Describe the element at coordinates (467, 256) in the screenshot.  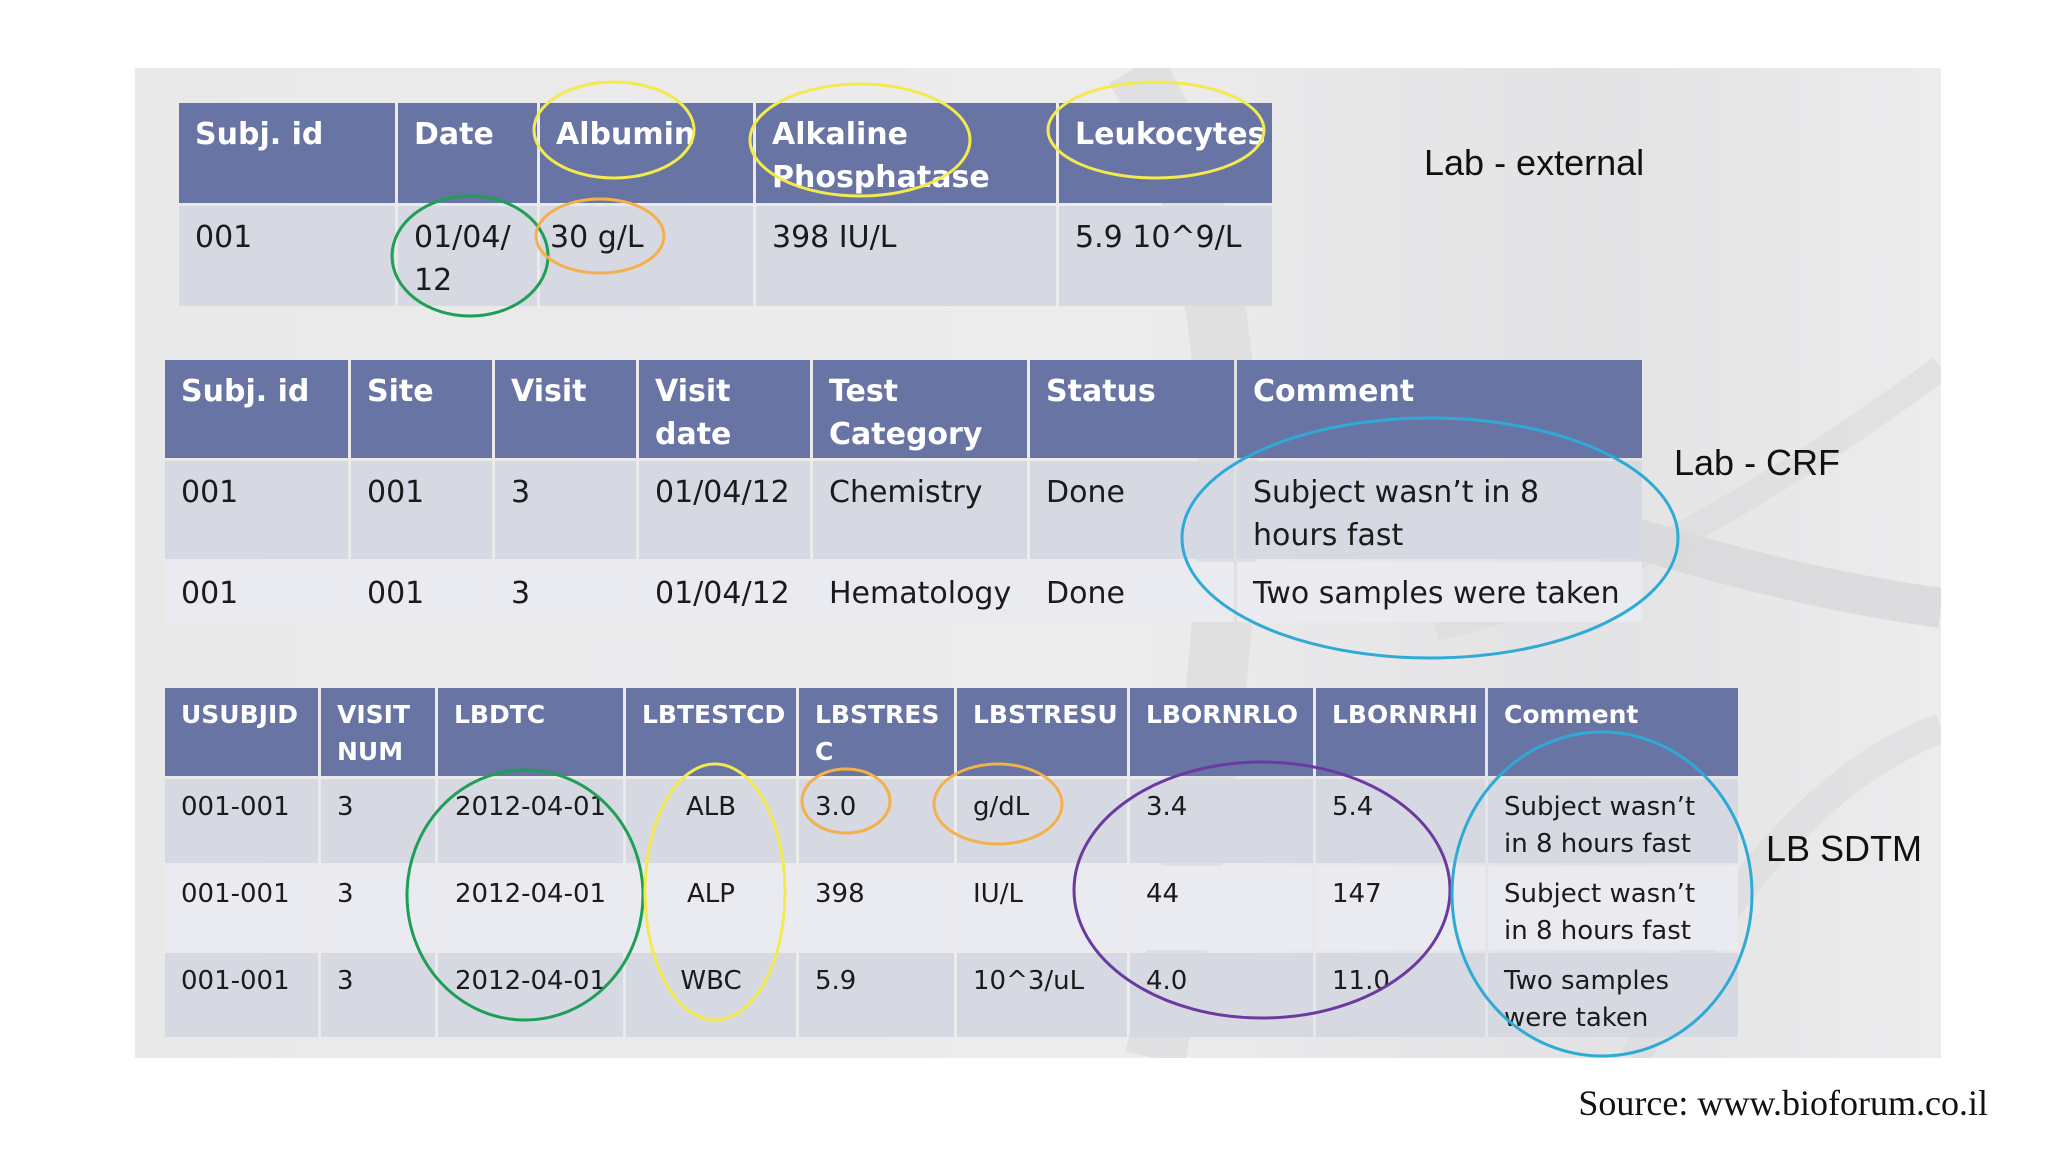
I see `table-cell: 01/04/ 12` at that location.